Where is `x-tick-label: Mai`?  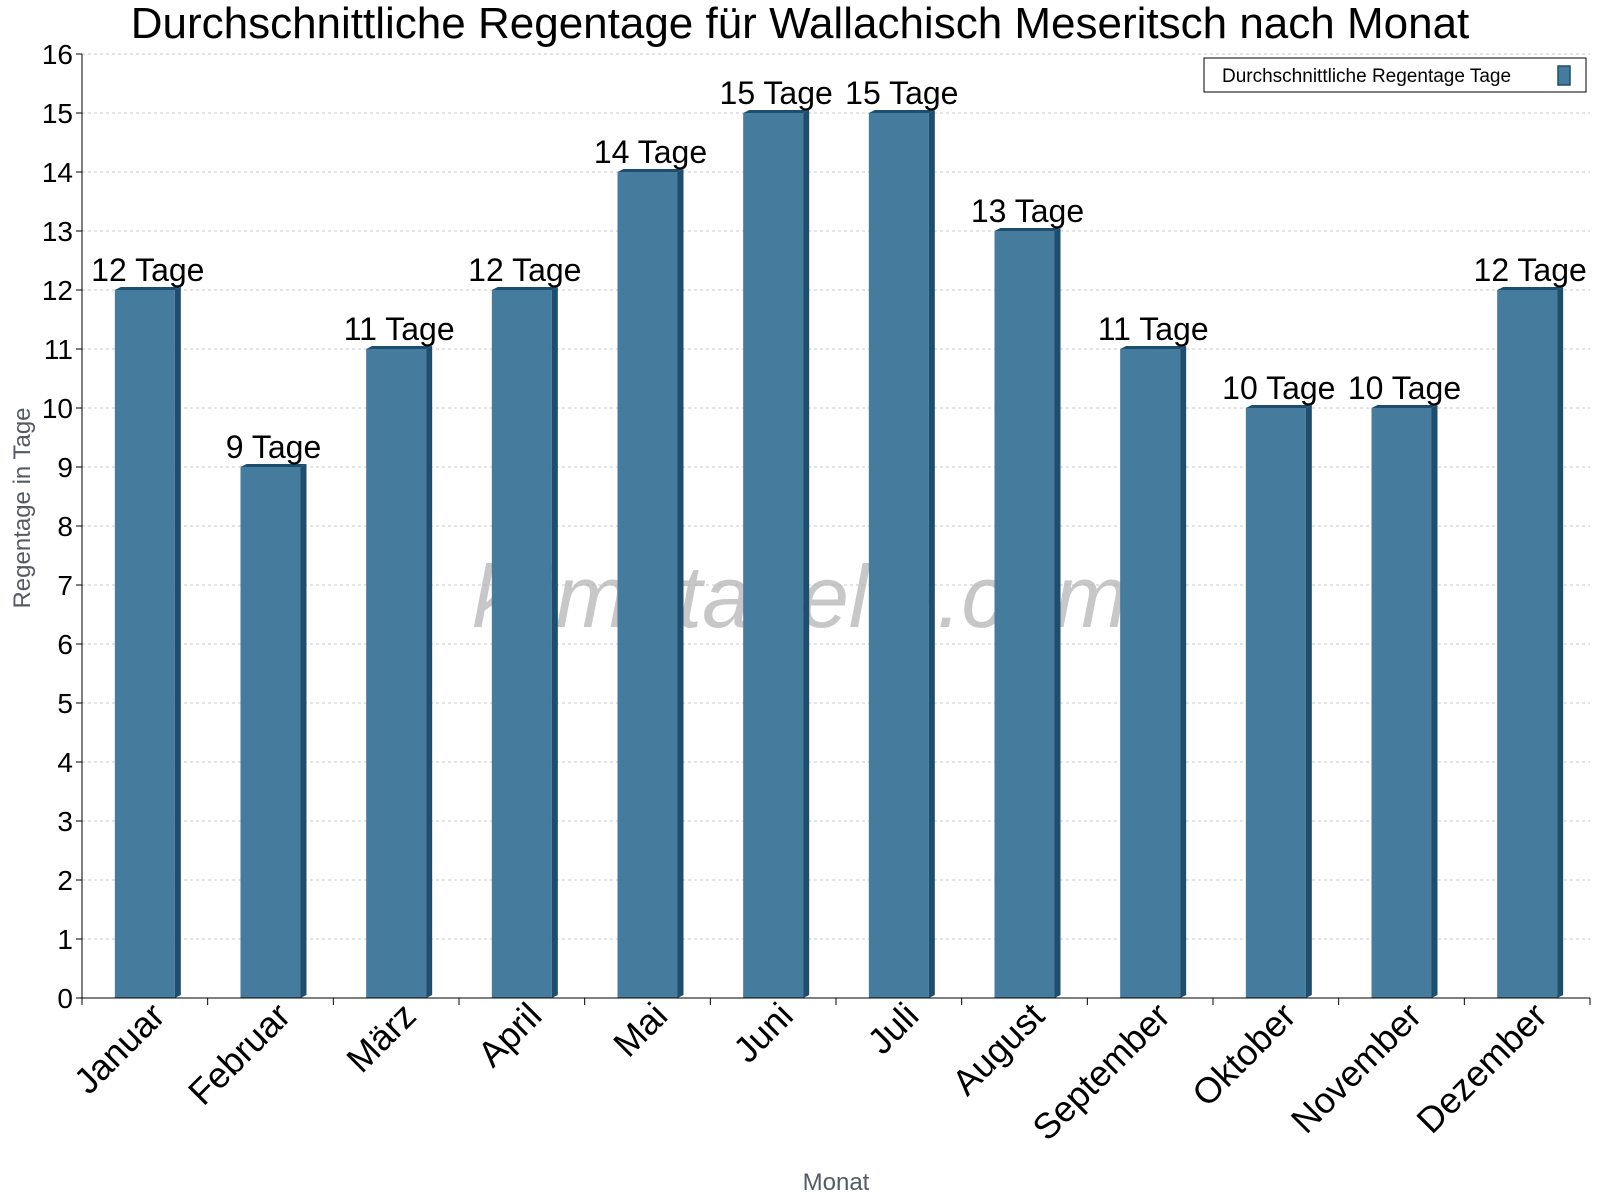
x-tick-label: Mai is located at coordinates (640, 1030).